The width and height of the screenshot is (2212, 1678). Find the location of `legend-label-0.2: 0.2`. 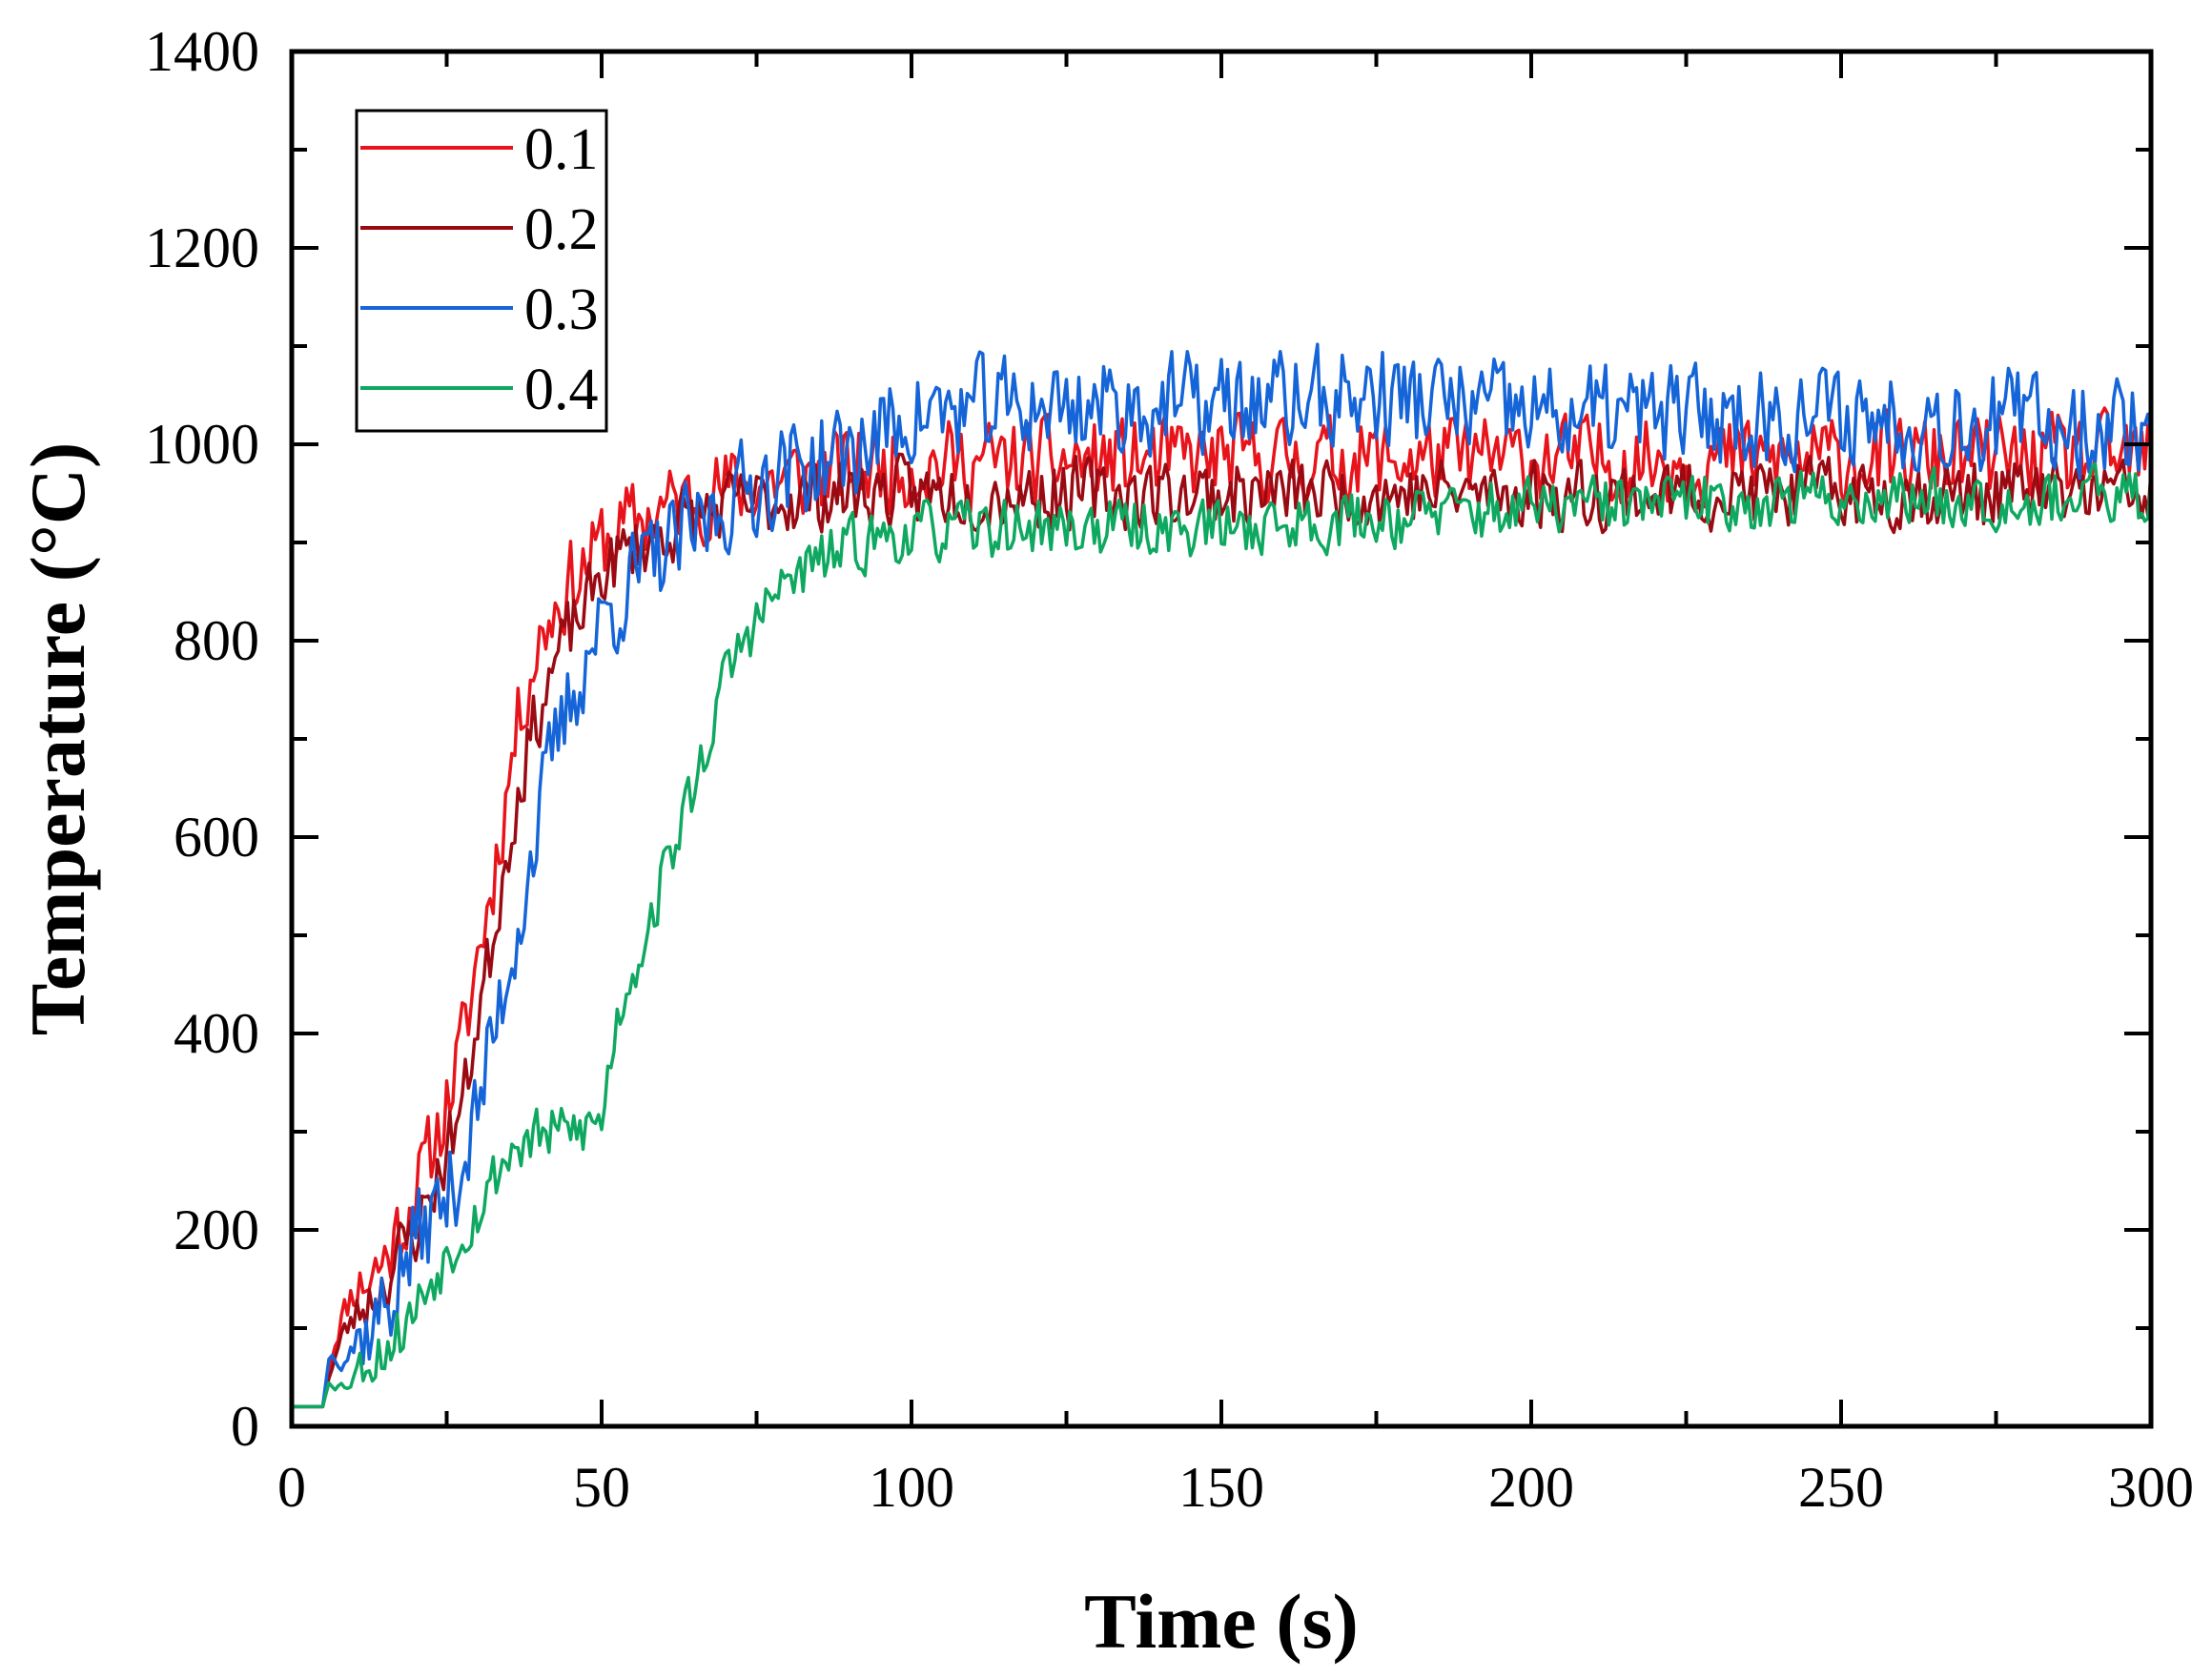

legend-label-0.2: 0.2 is located at coordinates (561, 229).